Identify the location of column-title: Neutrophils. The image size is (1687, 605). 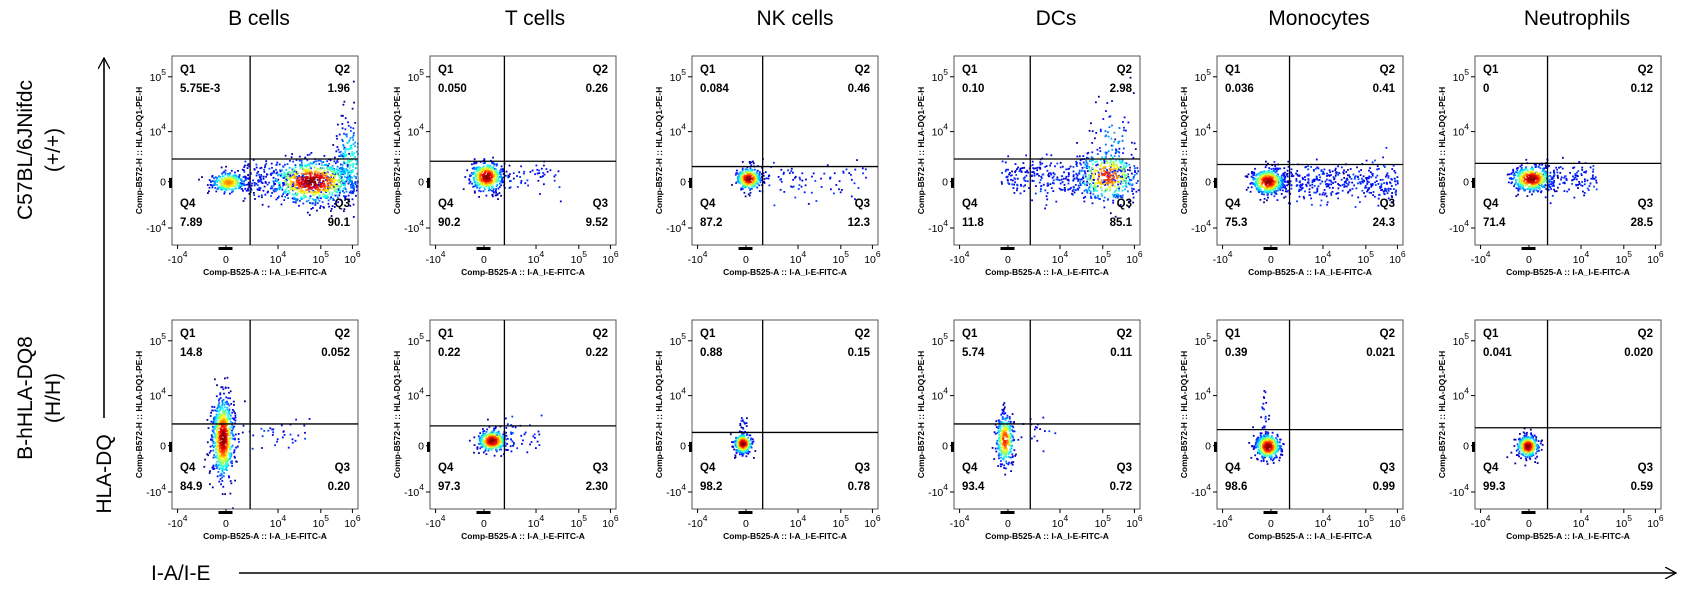
(1577, 18).